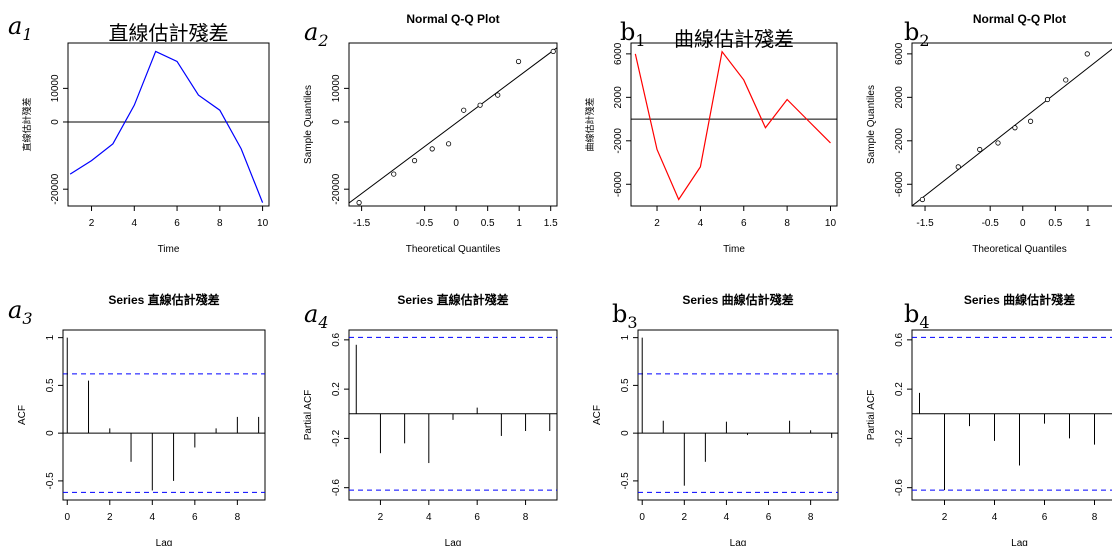 This screenshot has height=546, width=1112. I want to click on panel-title: 直線估計殘差, so click(169, 33).